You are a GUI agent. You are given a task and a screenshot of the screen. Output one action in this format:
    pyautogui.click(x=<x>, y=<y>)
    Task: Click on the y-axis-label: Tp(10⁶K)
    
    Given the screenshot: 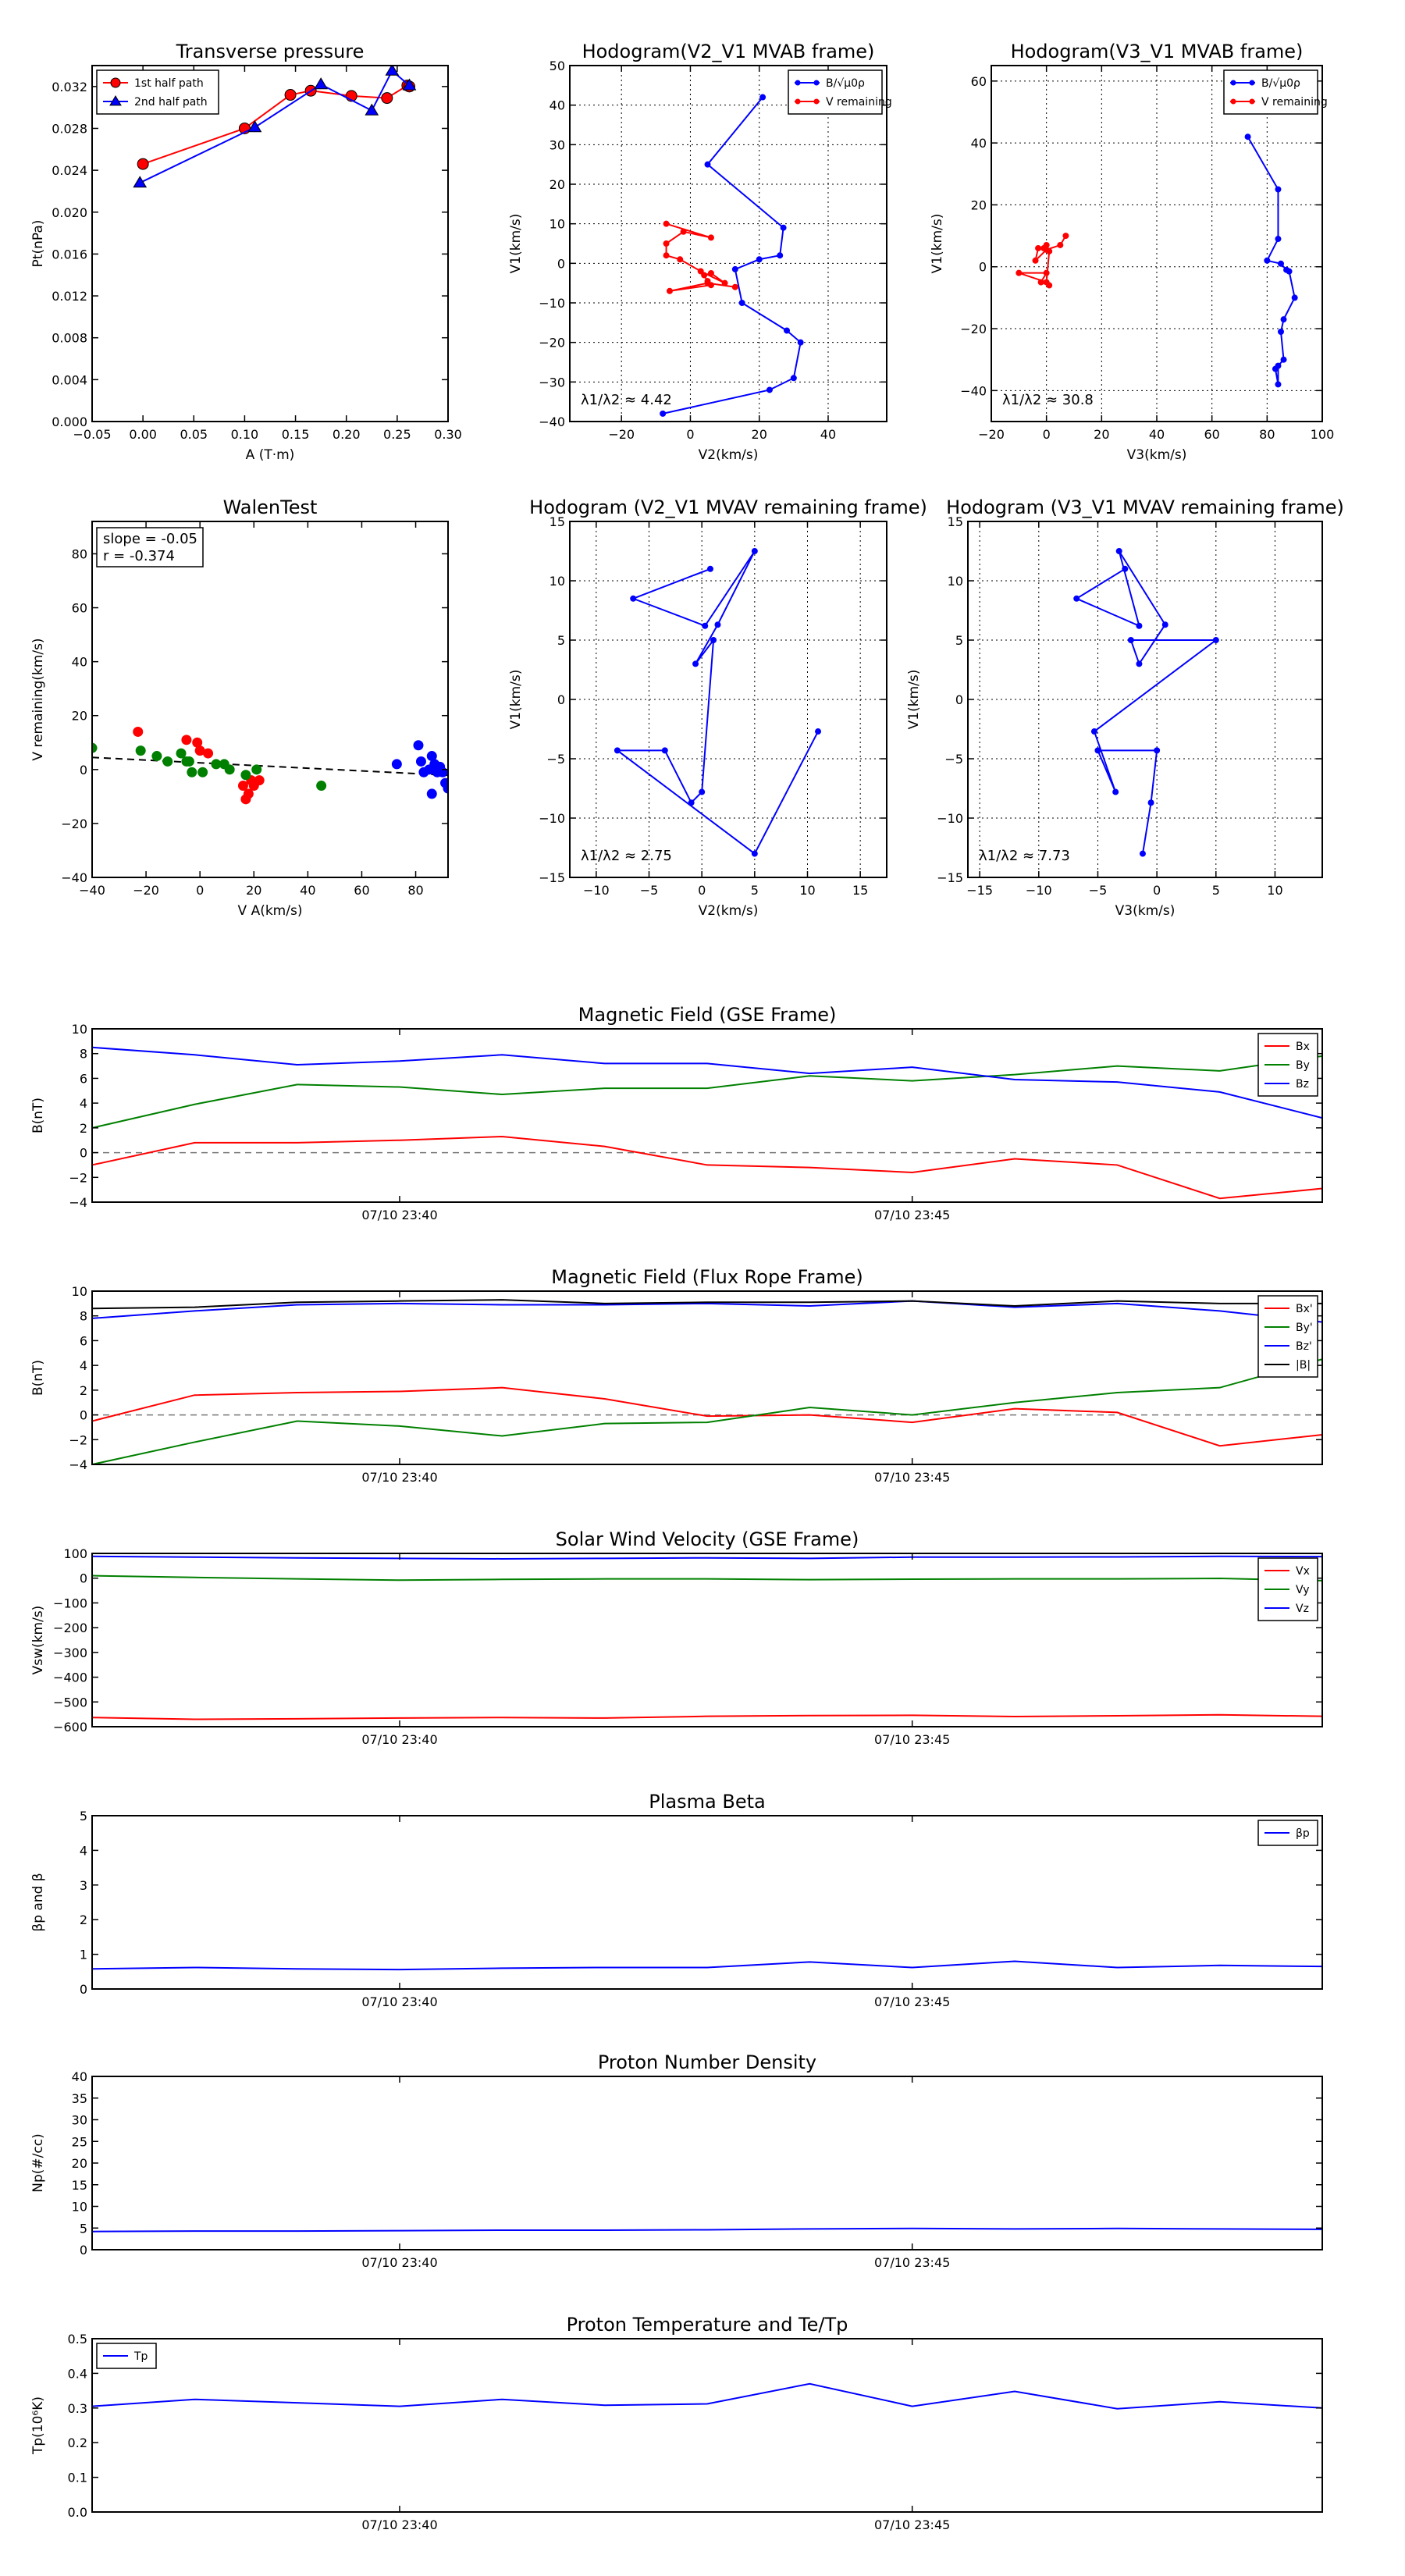 What is the action you would take?
    pyautogui.click(x=38, y=2425)
    